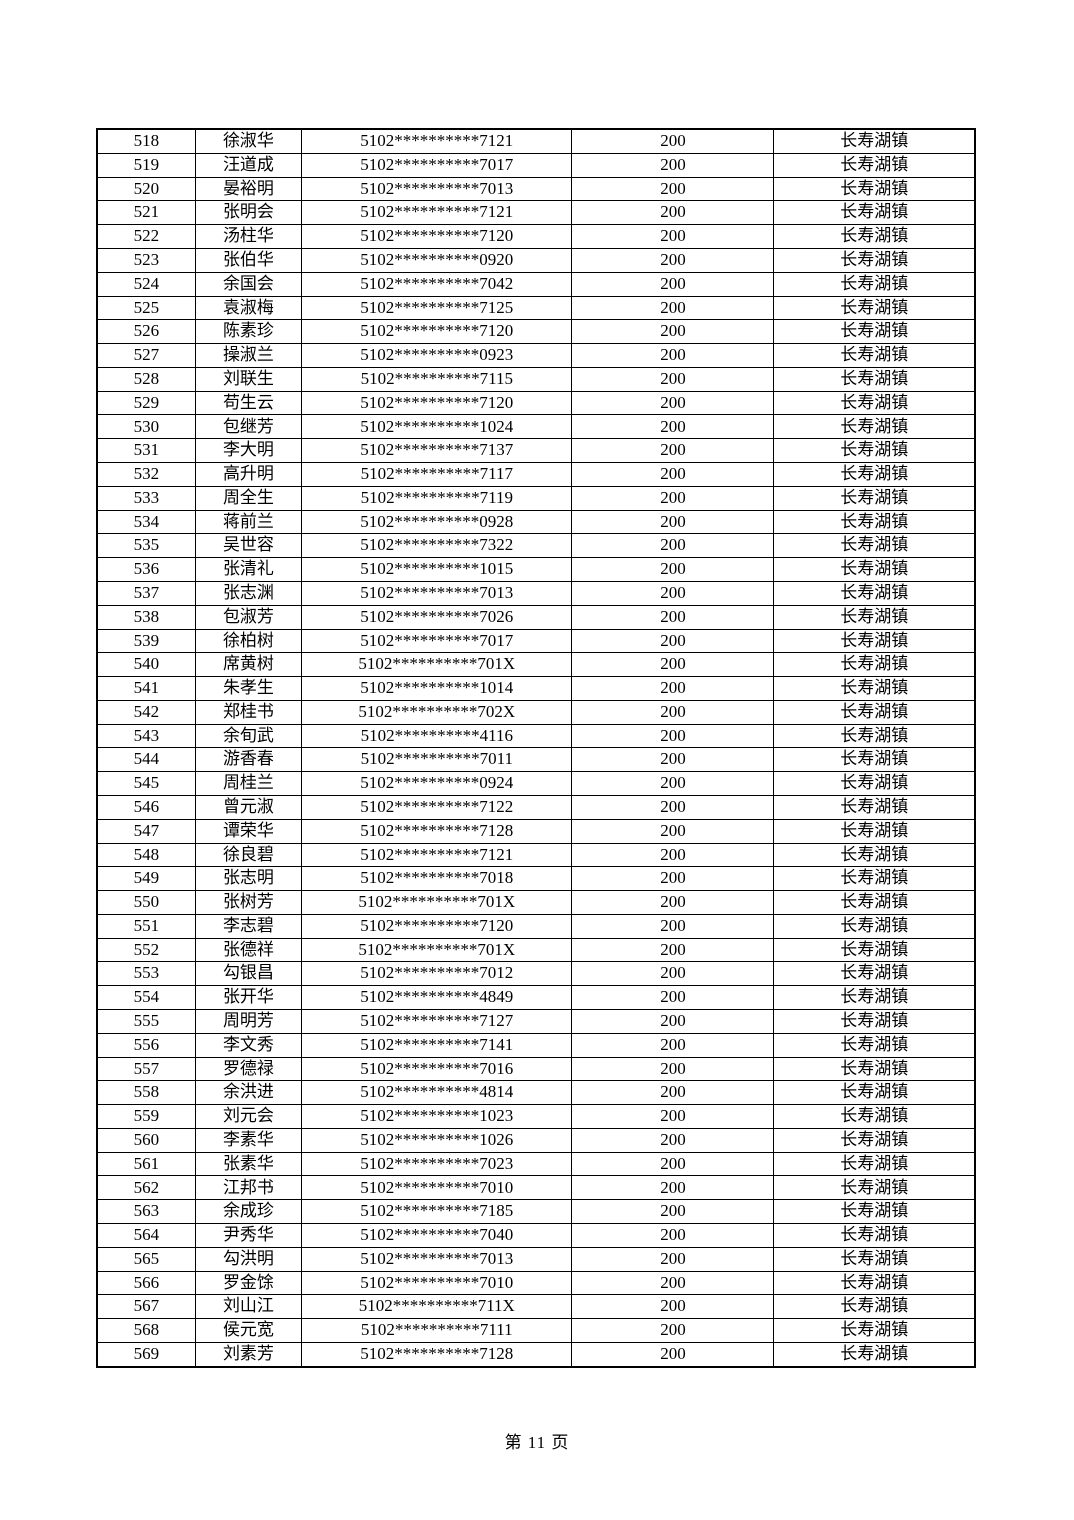 Image resolution: width=1074 pixels, height=1520 pixels. What do you see at coordinates (248, 1116) in the screenshot?
I see `cell-name: 刘元会` at bounding box center [248, 1116].